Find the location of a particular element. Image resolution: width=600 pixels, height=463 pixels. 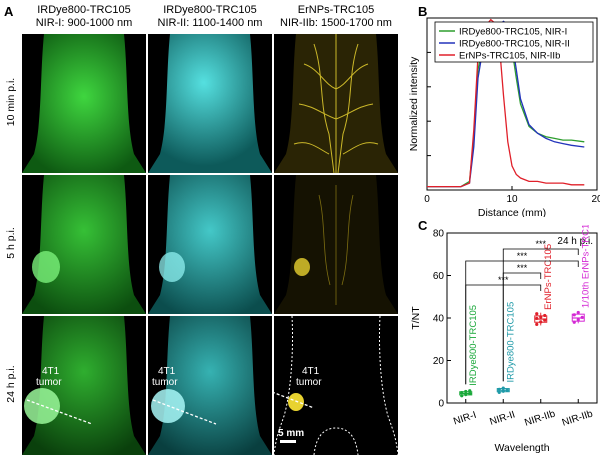

x-axis-label: Distance (mm) is located at coordinates (512, 212).